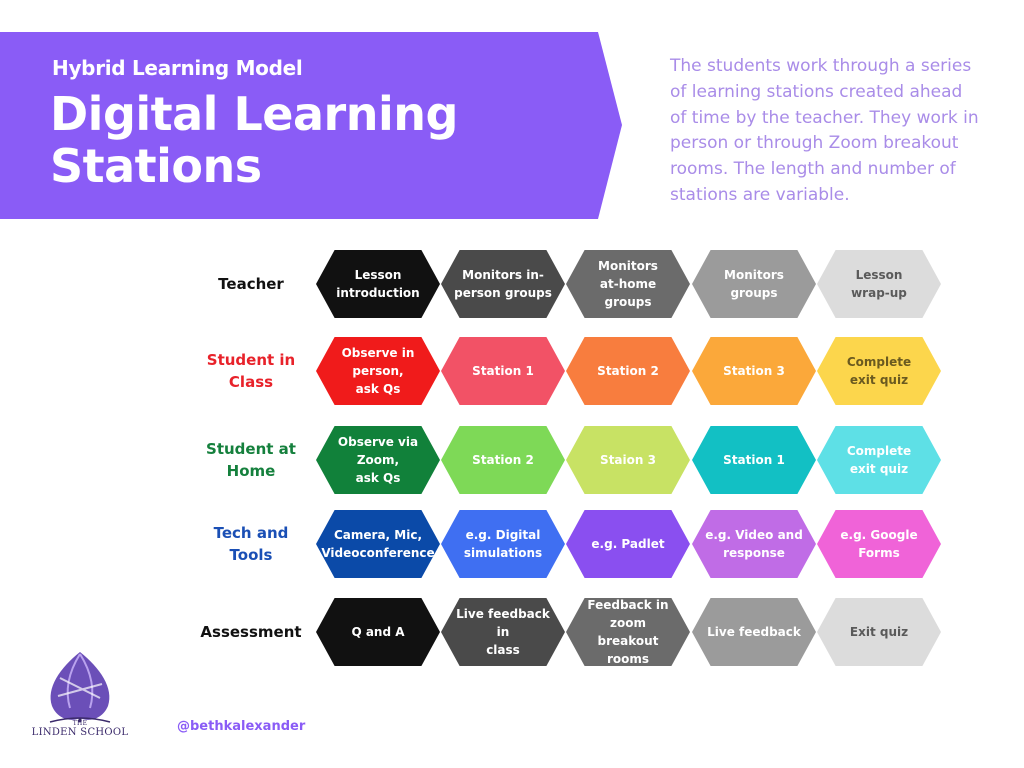 The width and height of the screenshot is (1024, 768). I want to click on station-hexagon: Camera, Mic, Videoconference, so click(378, 544).